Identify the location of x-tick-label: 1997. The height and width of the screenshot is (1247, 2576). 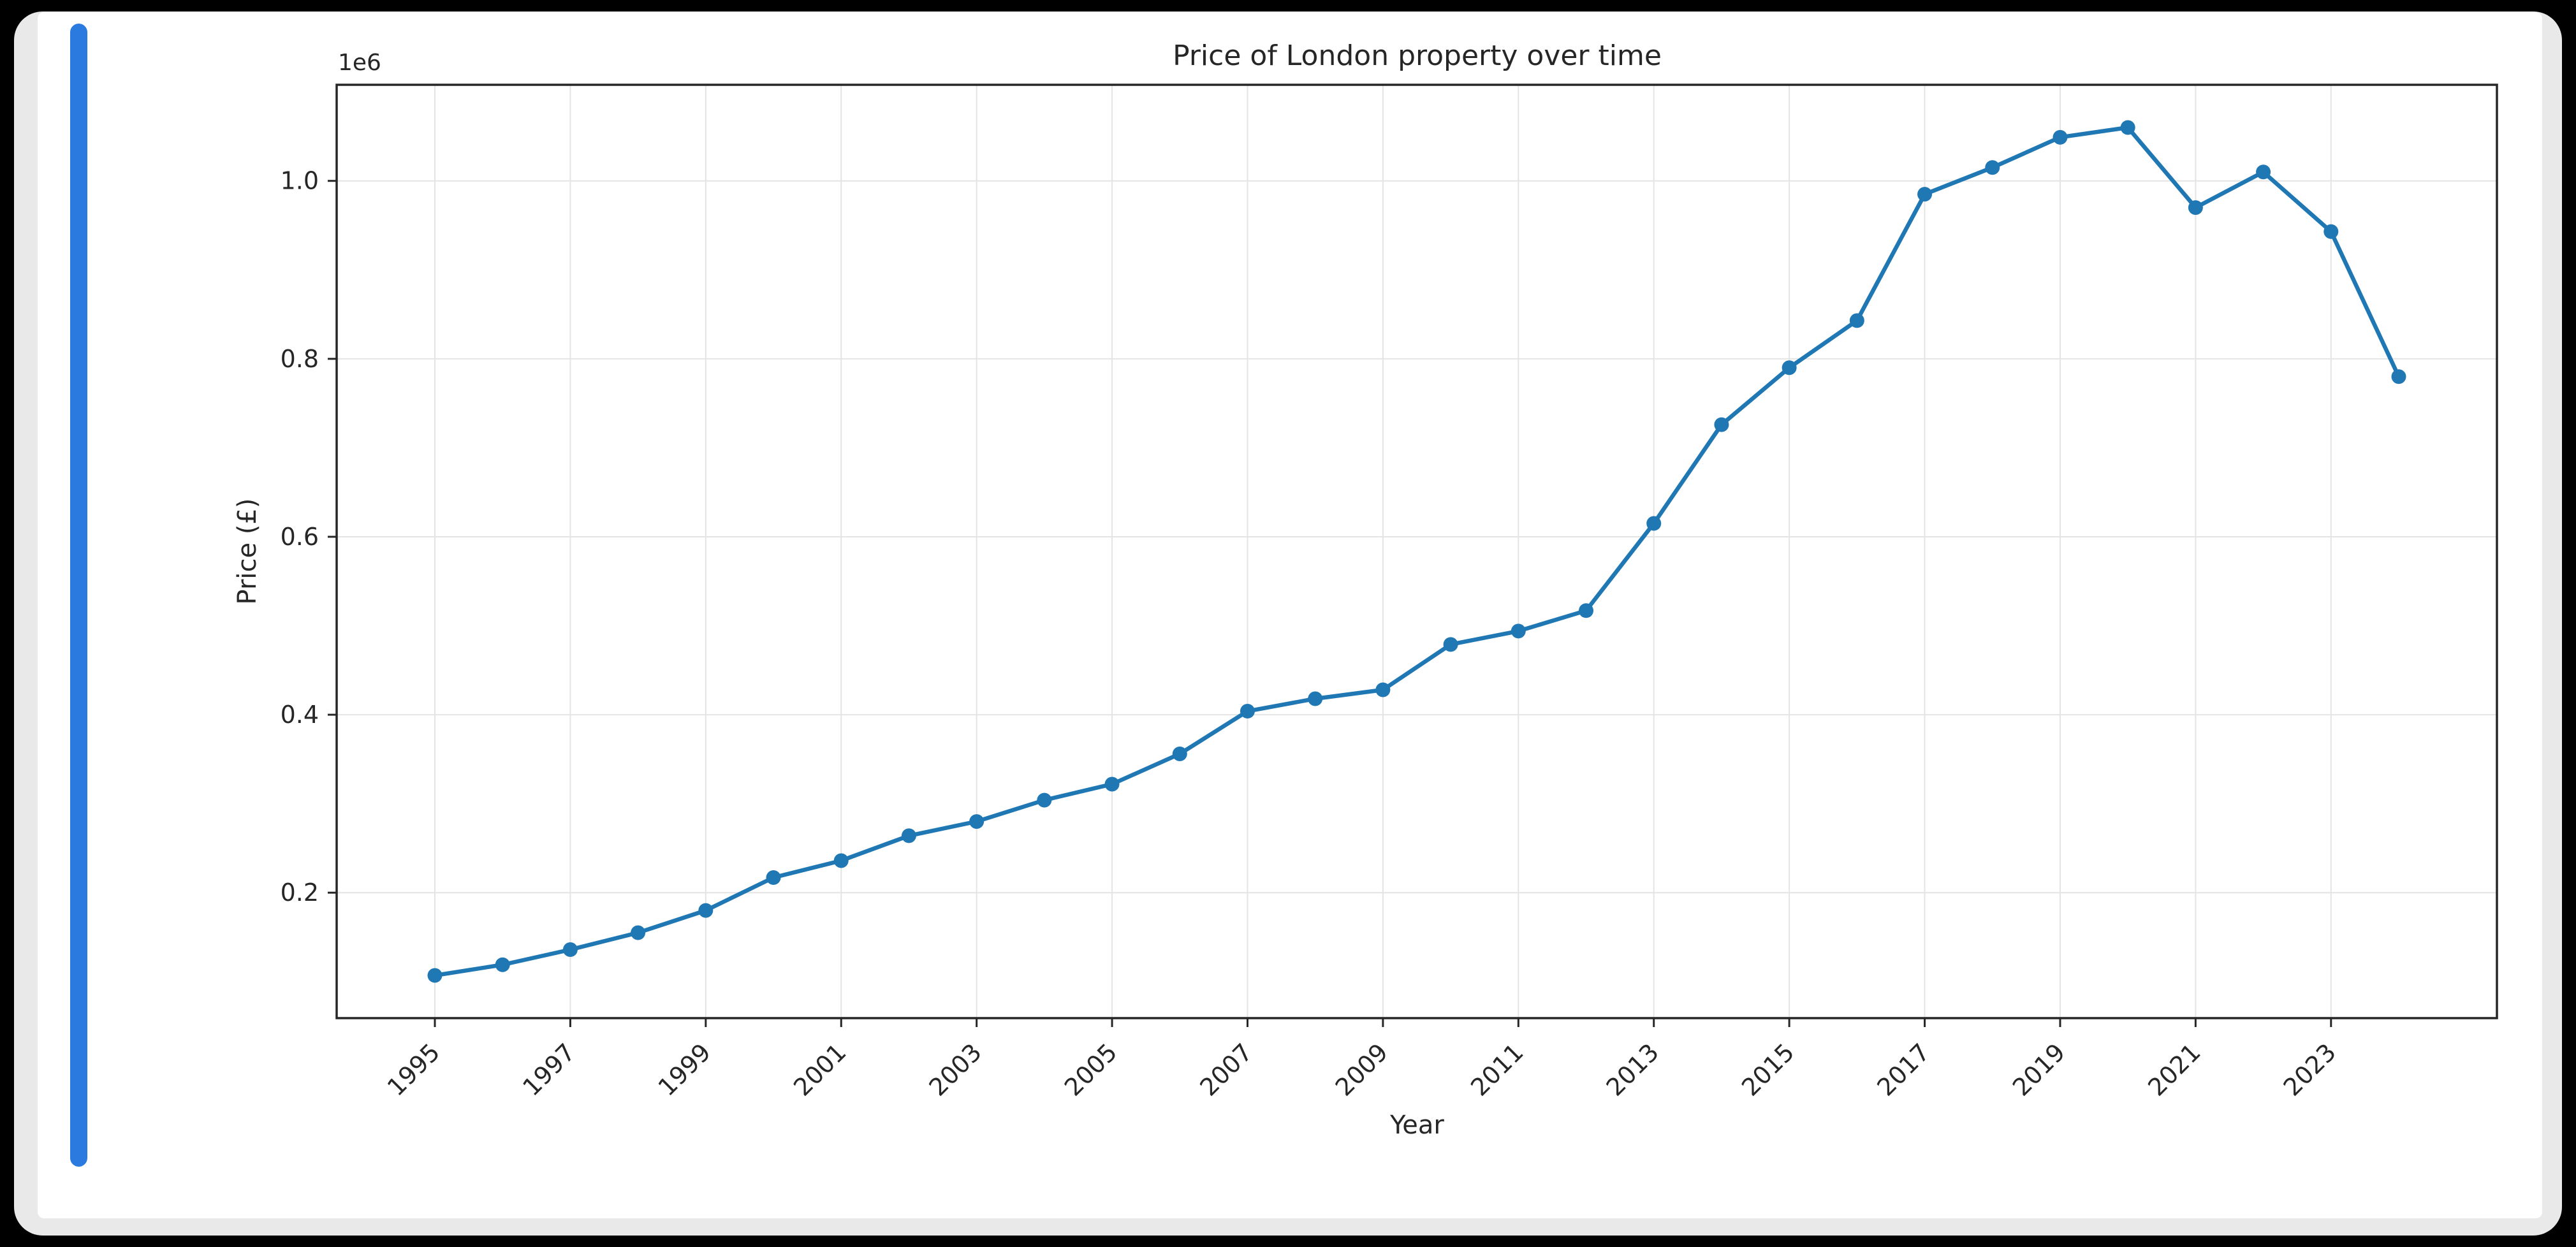
(549, 1070).